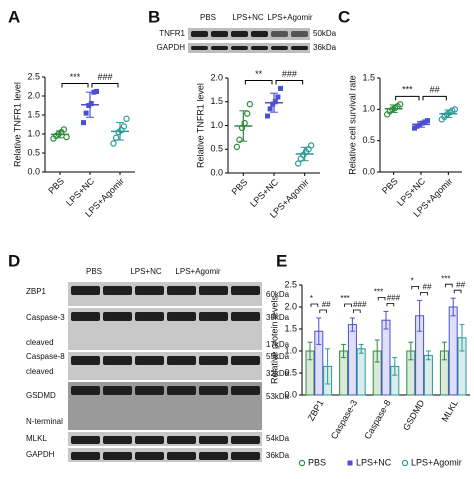  I want to click on band-label: TNFR1, so click(172, 33).